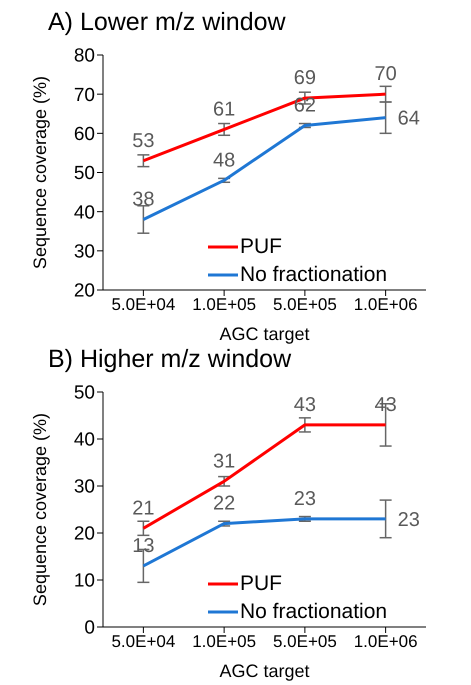 The height and width of the screenshot is (685, 471). Describe the element at coordinates (224, 160) in the screenshot. I see `data-label: 48` at that location.